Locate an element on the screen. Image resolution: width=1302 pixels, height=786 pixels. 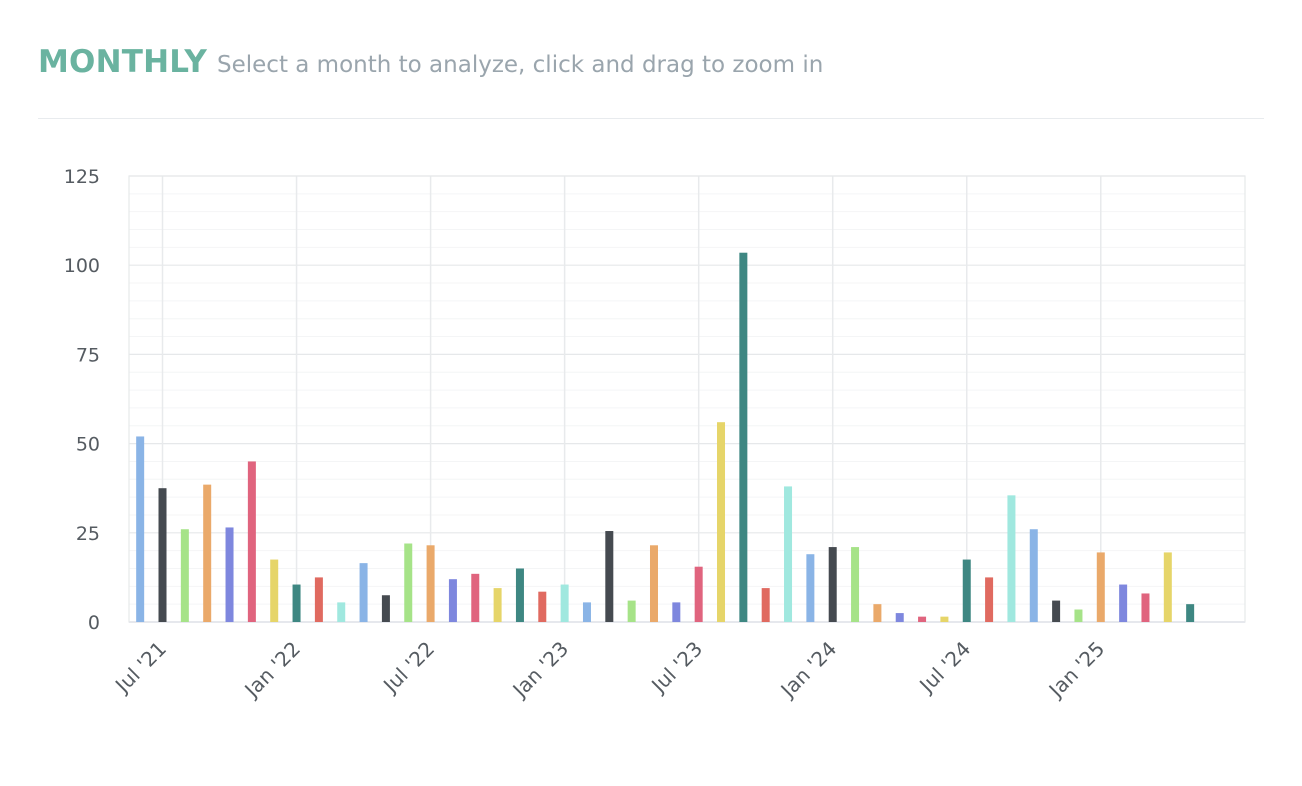
header-divider is located at coordinates (651, 118).